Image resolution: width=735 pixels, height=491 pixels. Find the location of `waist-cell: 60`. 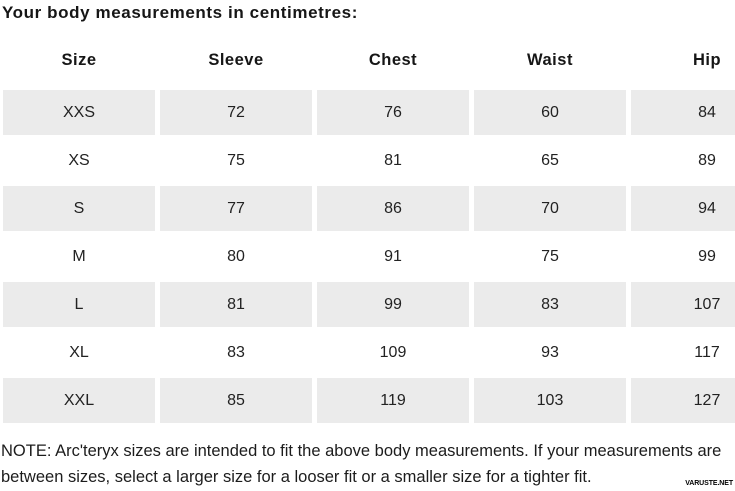

waist-cell: 60 is located at coordinates (550, 114).